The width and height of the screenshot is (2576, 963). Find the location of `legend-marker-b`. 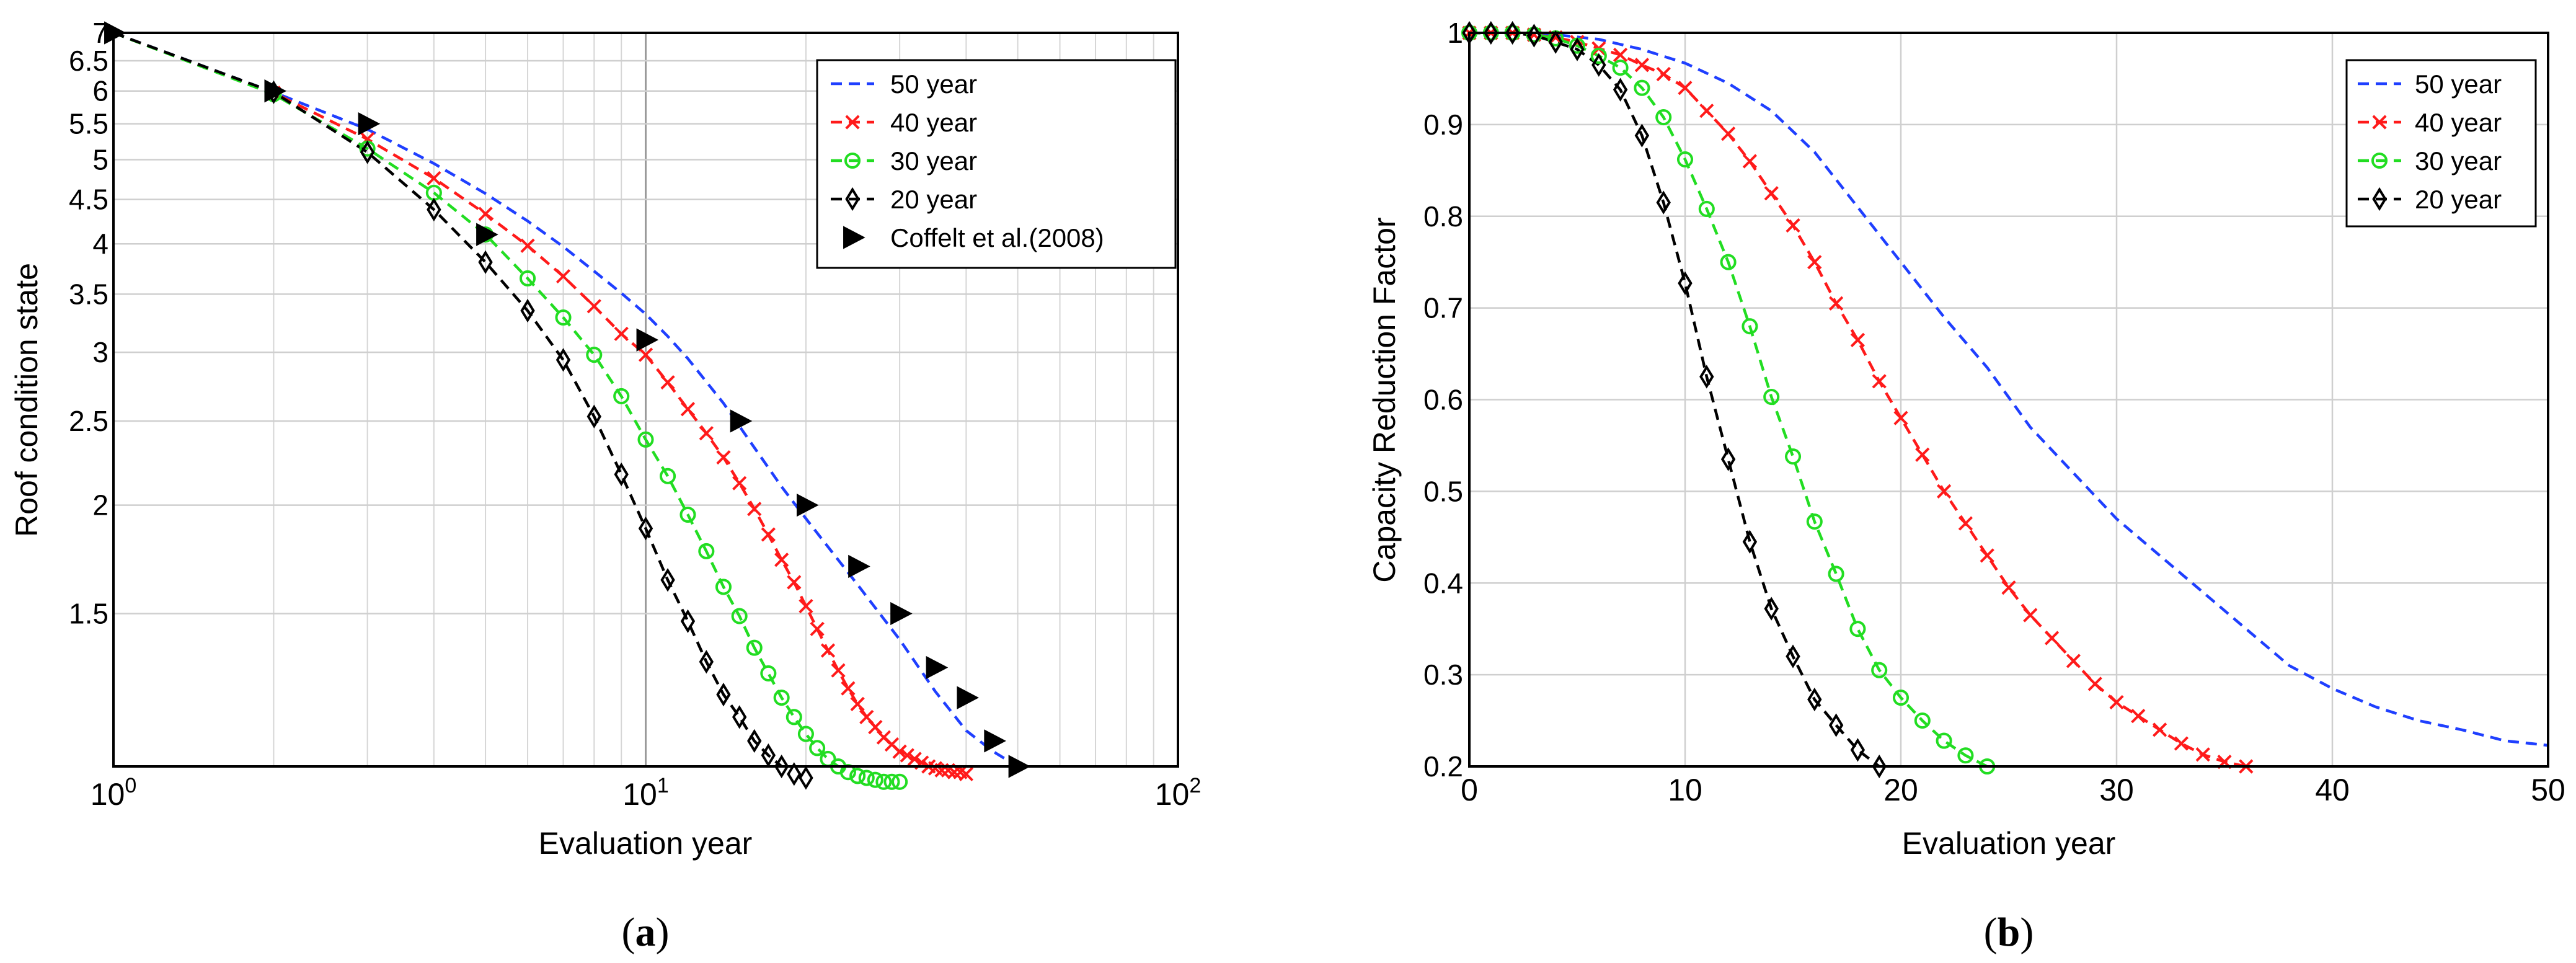

legend-marker-b is located at coordinates (2379, 199).